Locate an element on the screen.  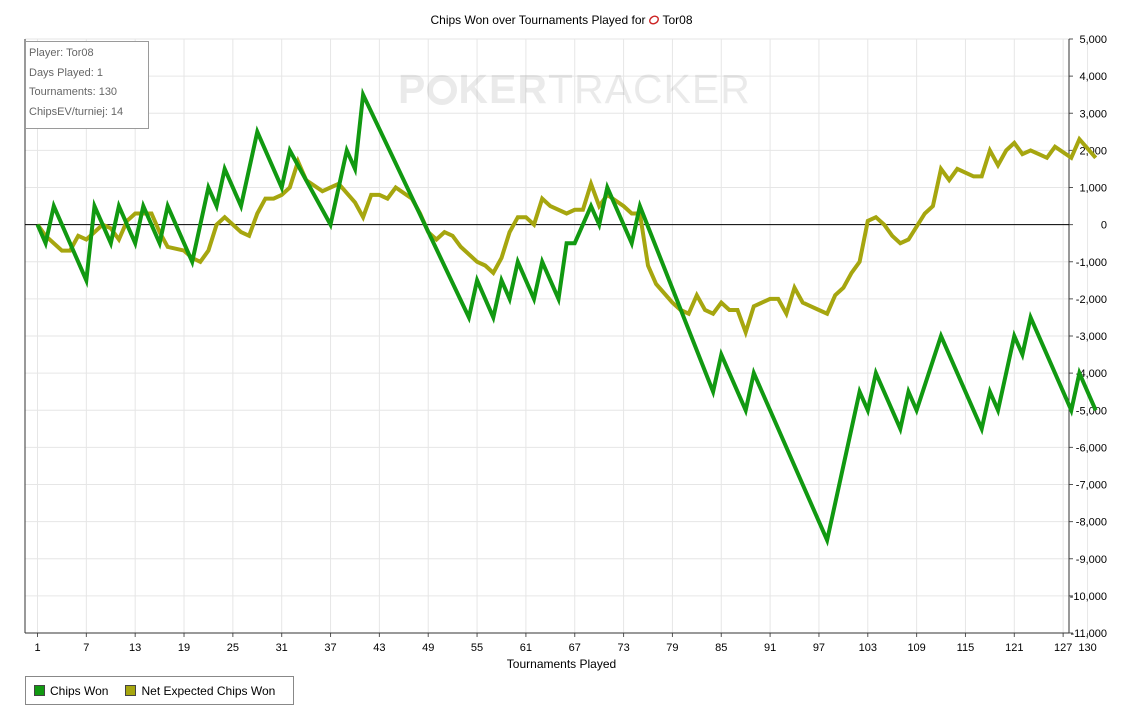
y-tick-label: -2,000 is located at coordinates (1091, 300).